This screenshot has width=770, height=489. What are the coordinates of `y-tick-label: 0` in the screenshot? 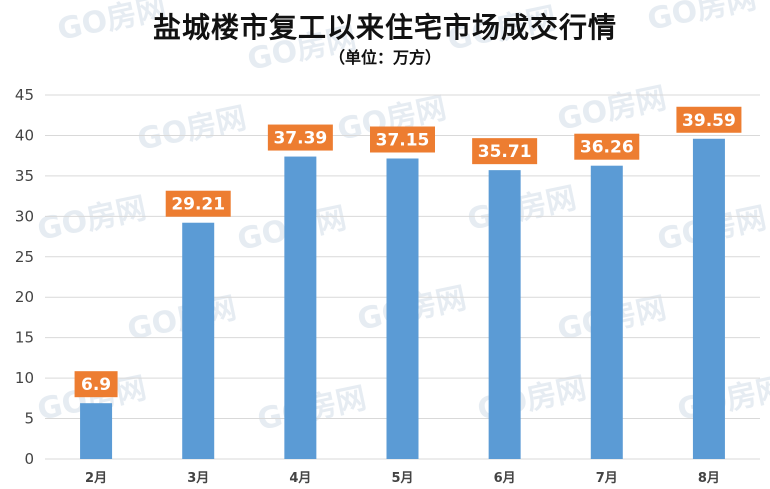 It's located at (29, 459).